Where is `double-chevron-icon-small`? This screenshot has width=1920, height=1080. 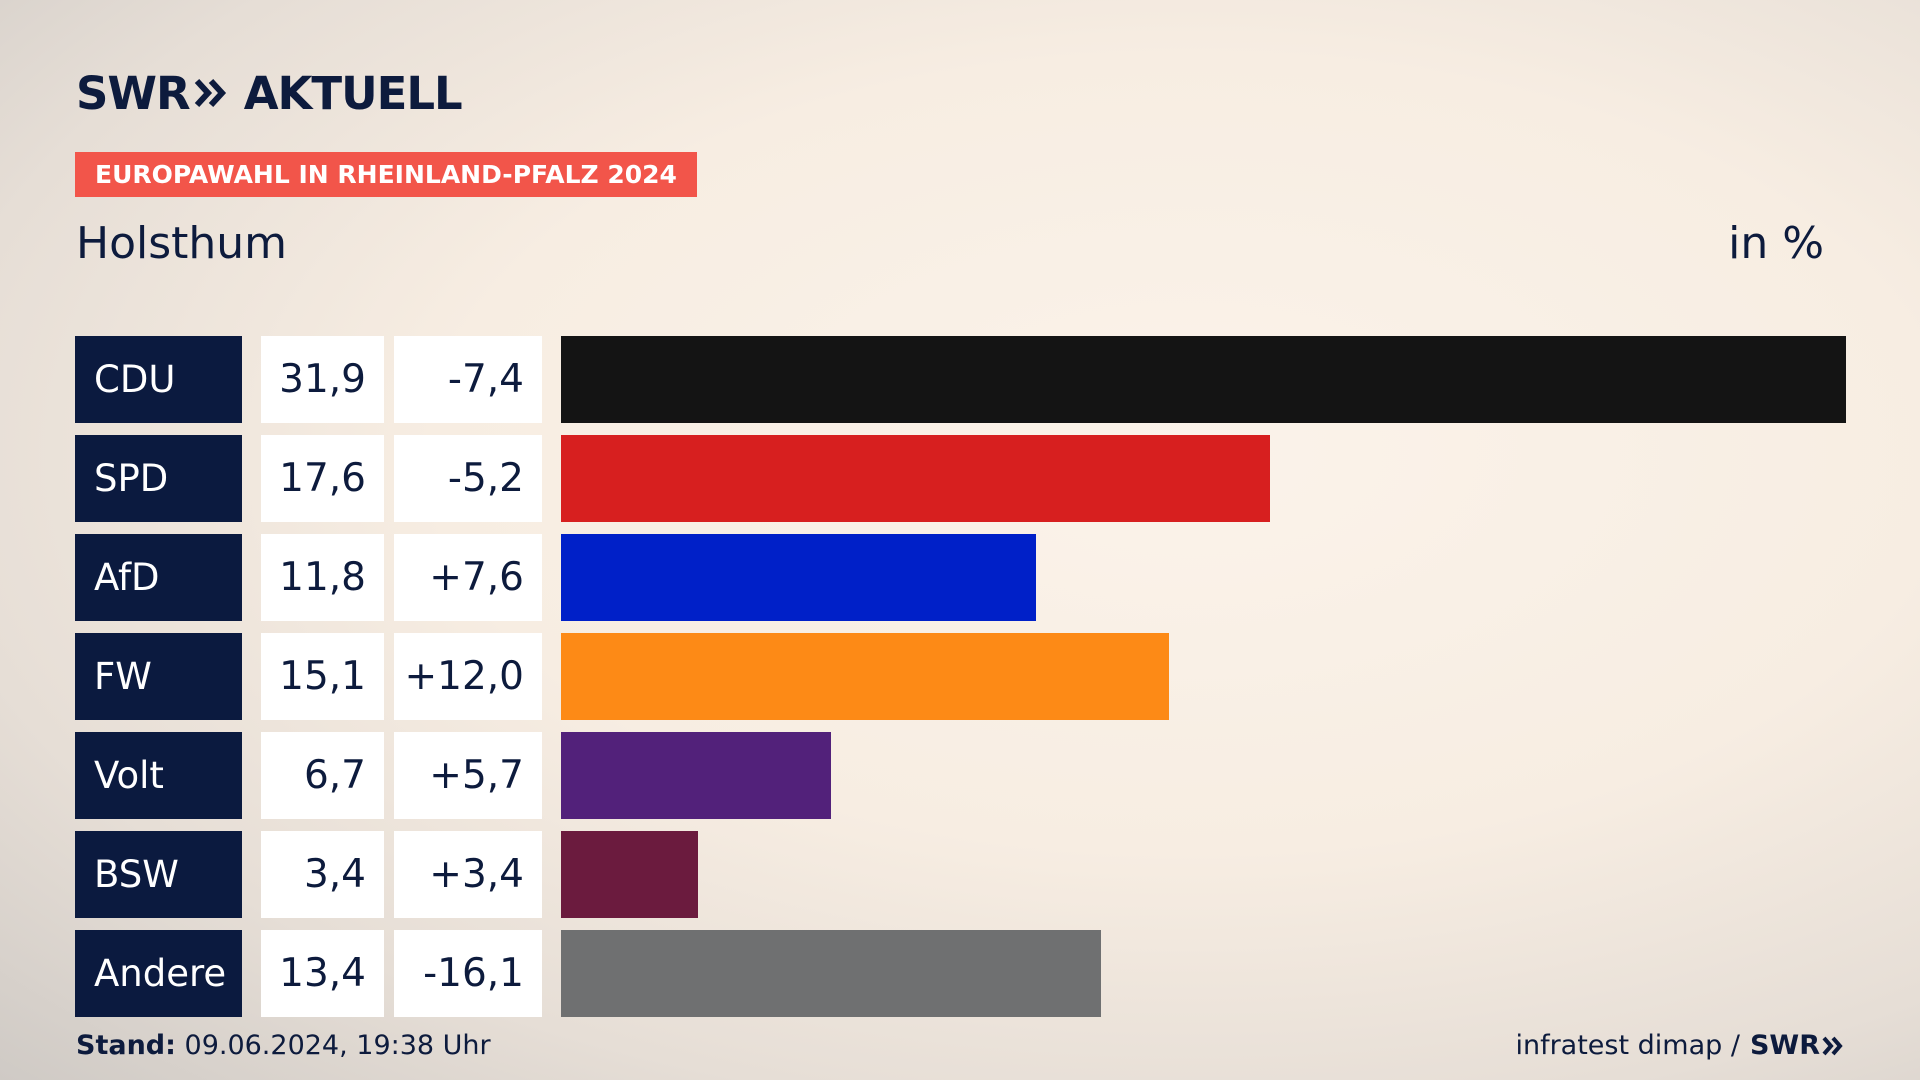
double-chevron-icon-small is located at coordinates (1833, 1046).